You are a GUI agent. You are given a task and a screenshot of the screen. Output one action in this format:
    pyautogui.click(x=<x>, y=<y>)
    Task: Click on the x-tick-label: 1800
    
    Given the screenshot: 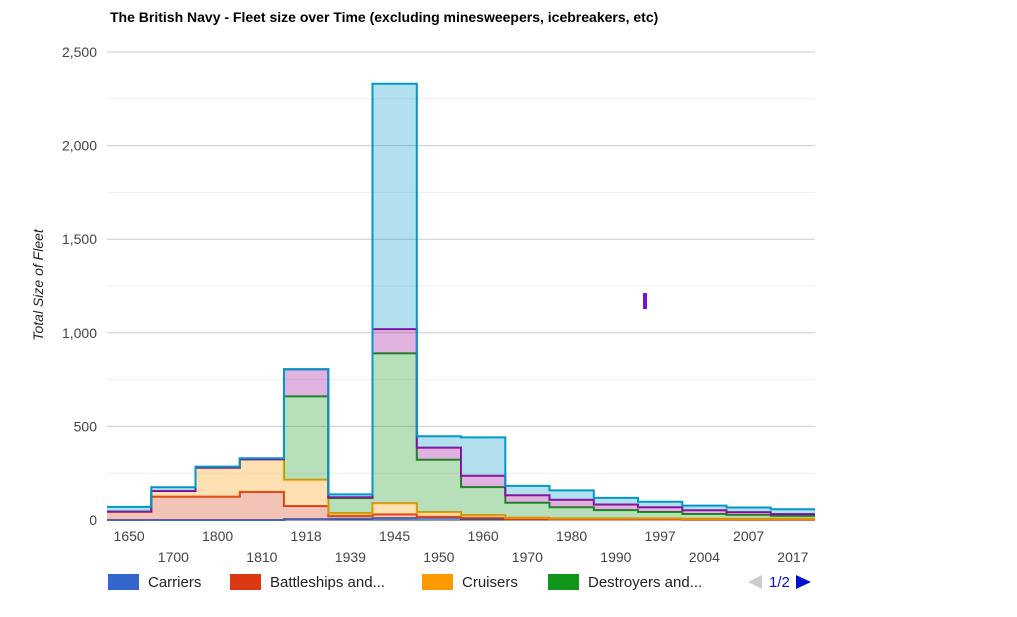 What is the action you would take?
    pyautogui.click(x=217, y=536)
    